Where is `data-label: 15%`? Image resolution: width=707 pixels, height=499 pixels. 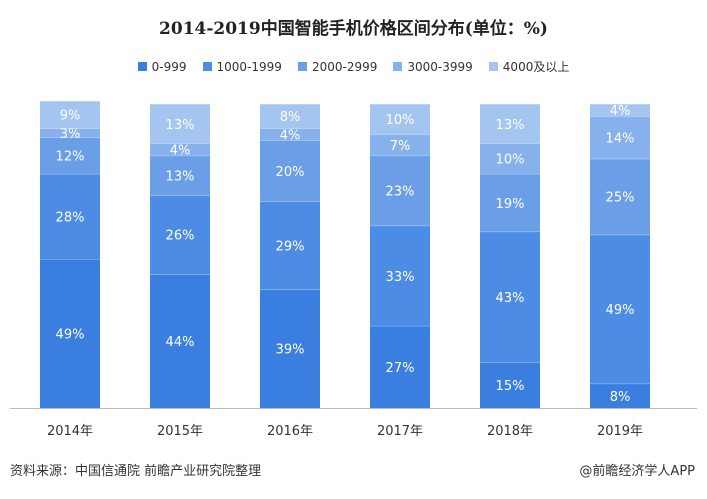 data-label: 15% is located at coordinates (510, 386).